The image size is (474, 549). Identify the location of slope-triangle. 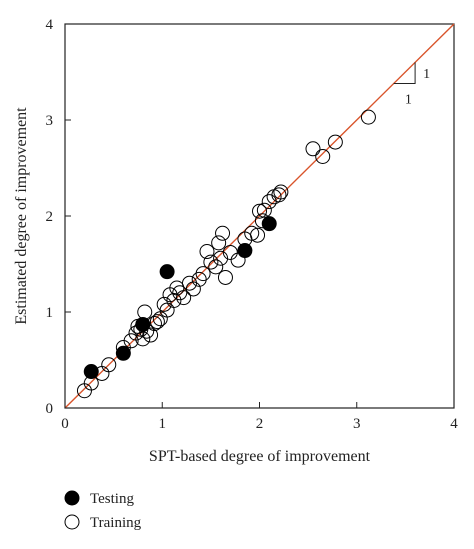
(404, 73).